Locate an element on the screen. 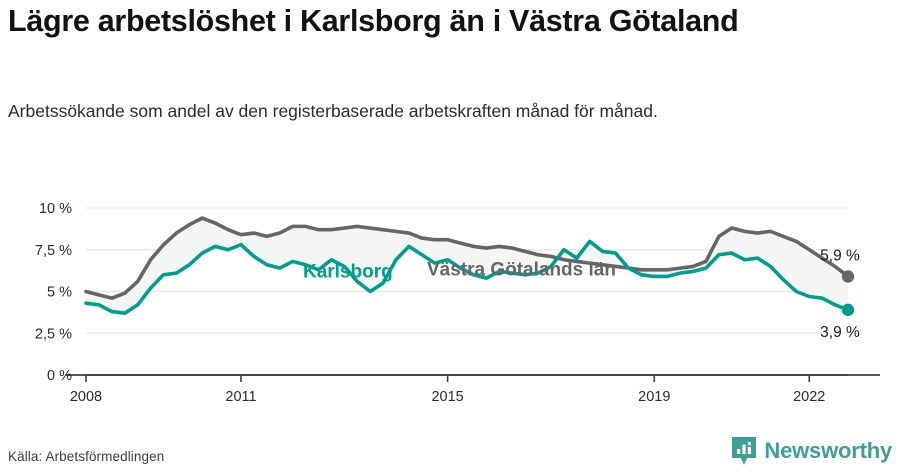 The image size is (900, 474). x-axis-tick-label: 2022 is located at coordinates (809, 397).